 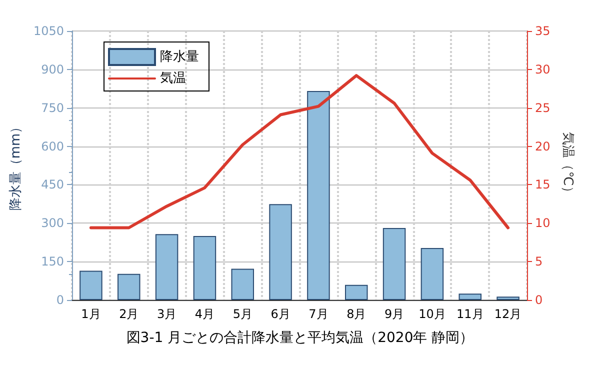 I want to click on y-tick-label: 750, so click(x=52, y=107).